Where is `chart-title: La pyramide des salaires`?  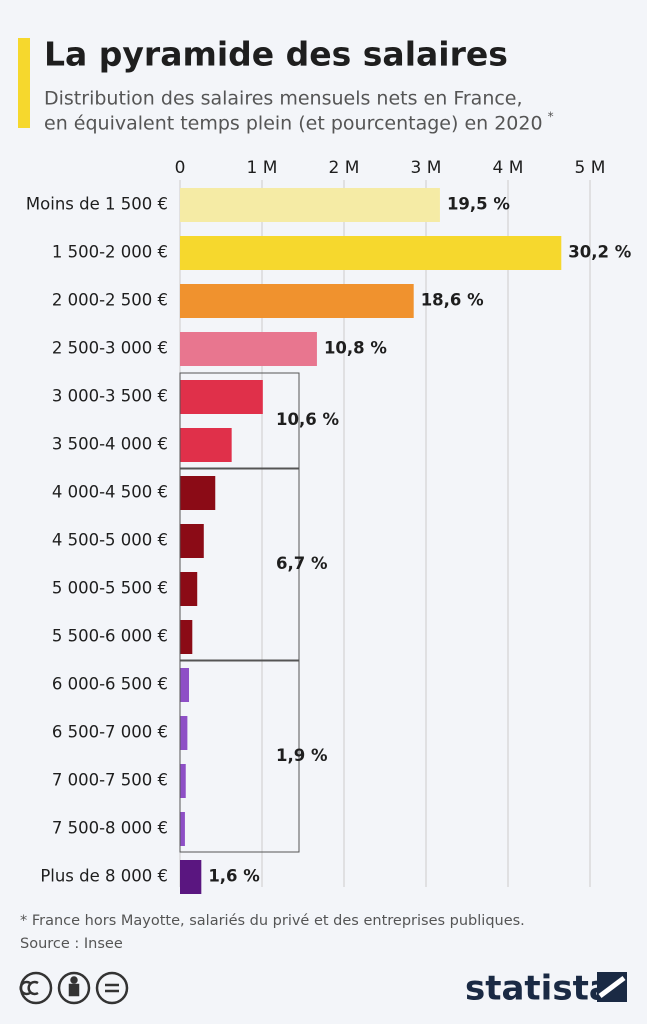 chart-title: La pyramide des salaires is located at coordinates (276, 54).